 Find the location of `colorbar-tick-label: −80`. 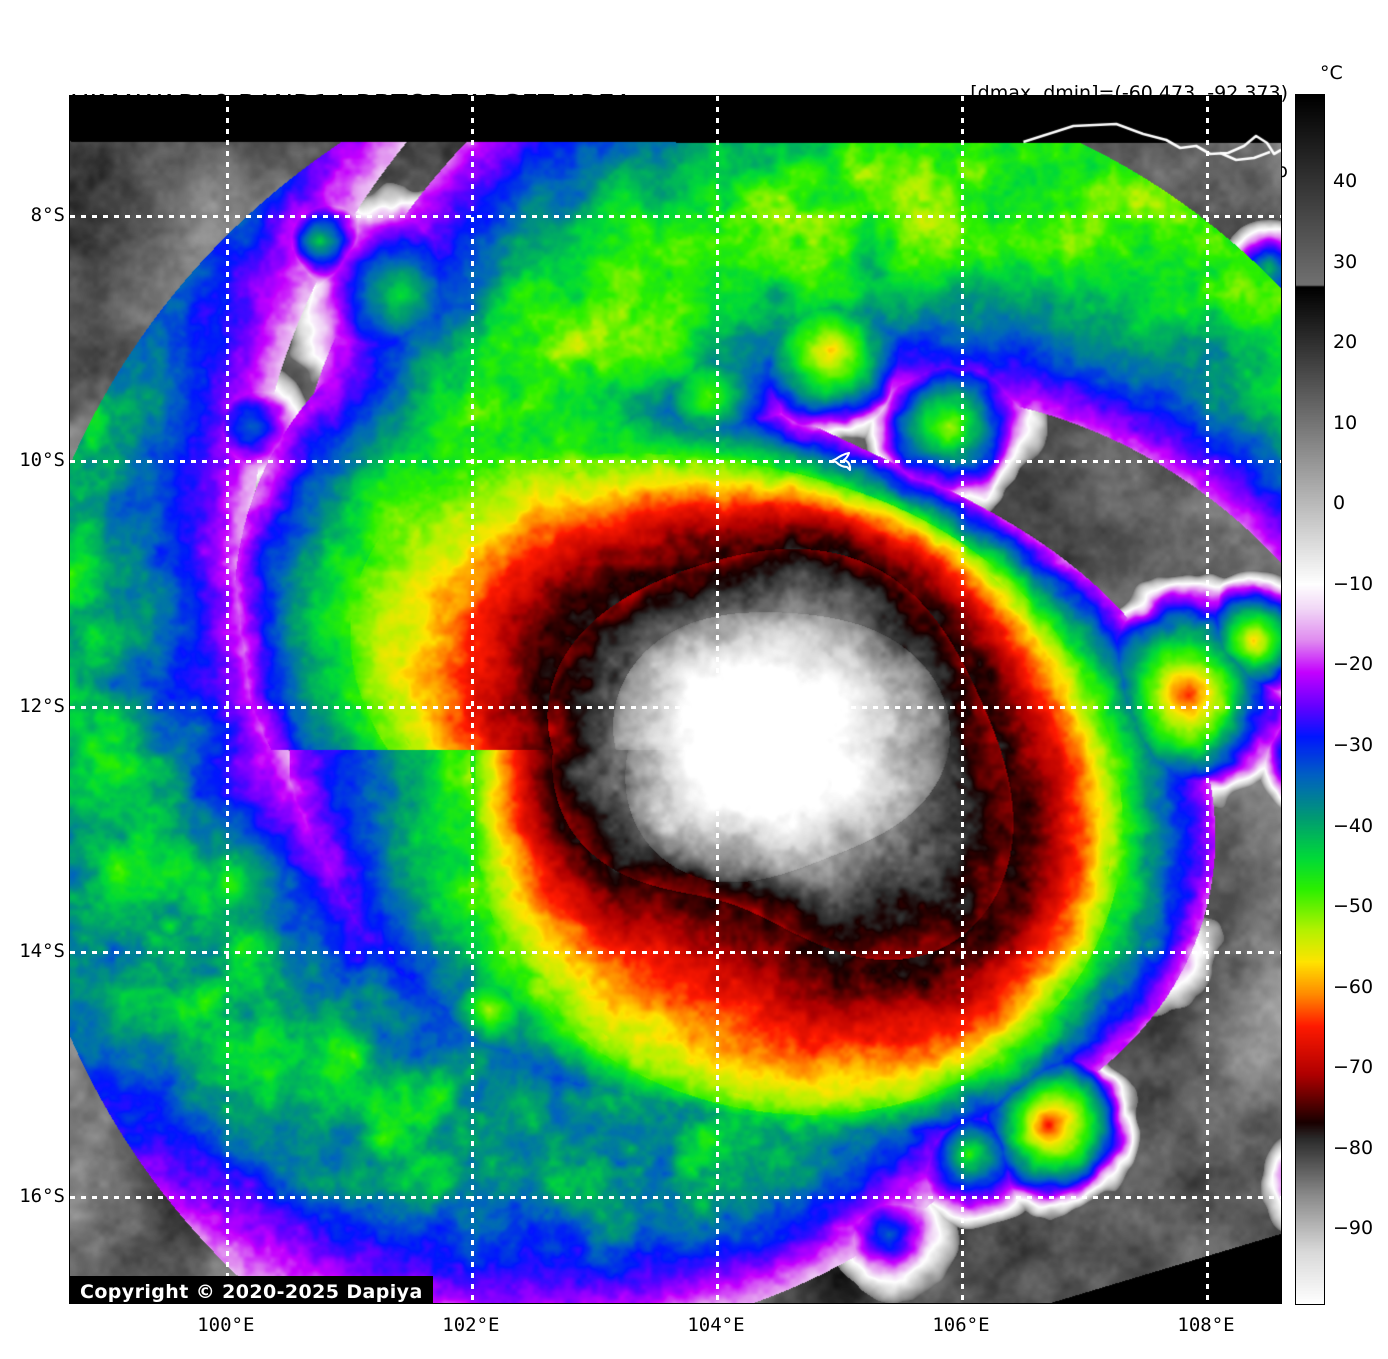

colorbar-tick-label: −80 is located at coordinates (1353, 1147).